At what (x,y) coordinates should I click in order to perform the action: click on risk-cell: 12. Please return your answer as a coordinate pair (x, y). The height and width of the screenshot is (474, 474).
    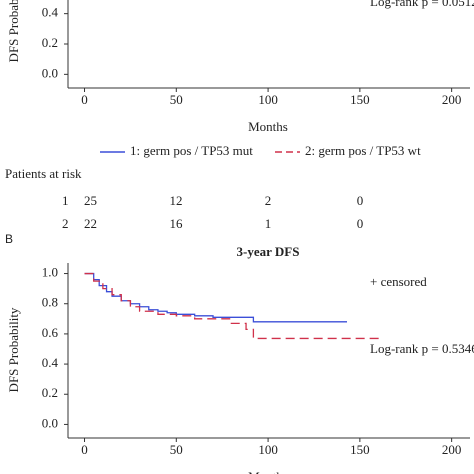
    Looking at the image, I should click on (176, 200).